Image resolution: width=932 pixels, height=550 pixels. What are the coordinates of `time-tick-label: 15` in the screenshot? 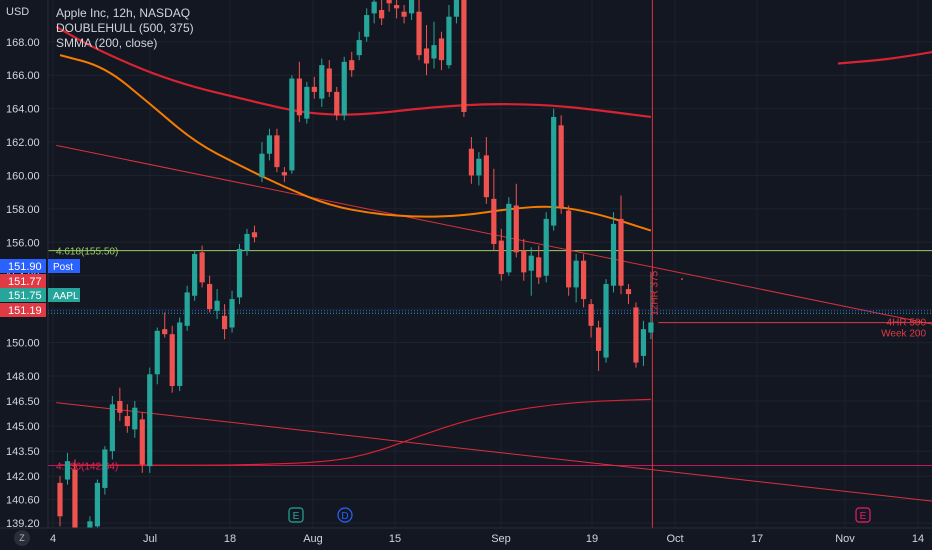 It's located at (395, 539).